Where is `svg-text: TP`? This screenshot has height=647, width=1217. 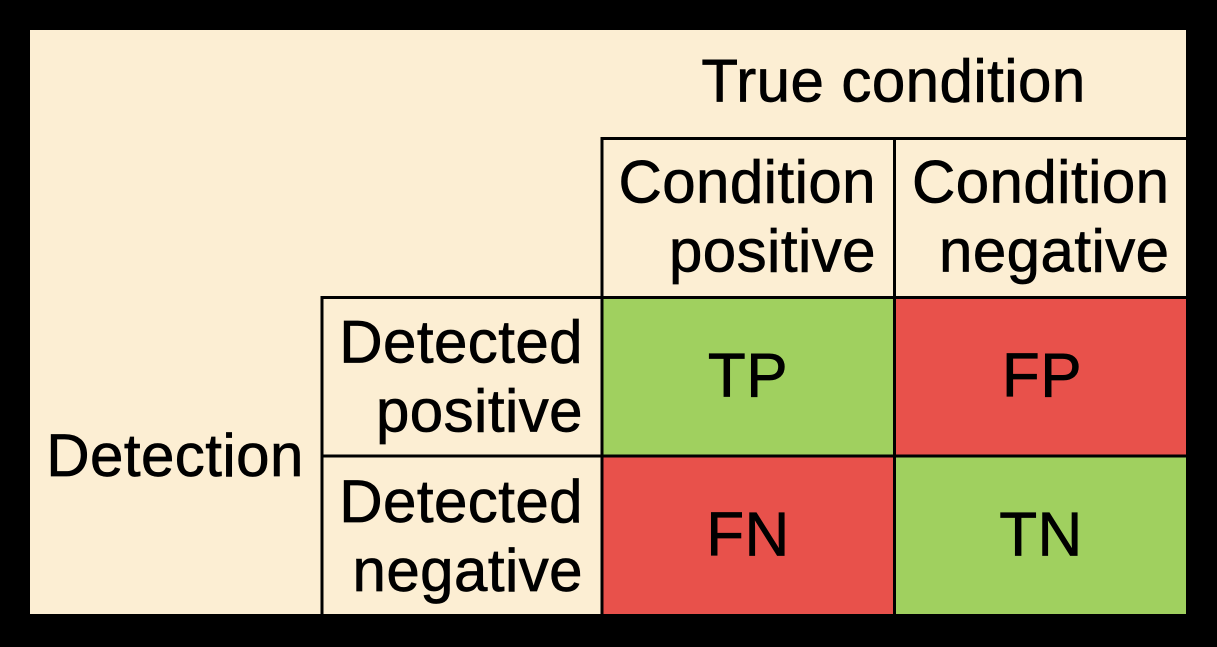
svg-text: TP is located at coordinates (748, 375).